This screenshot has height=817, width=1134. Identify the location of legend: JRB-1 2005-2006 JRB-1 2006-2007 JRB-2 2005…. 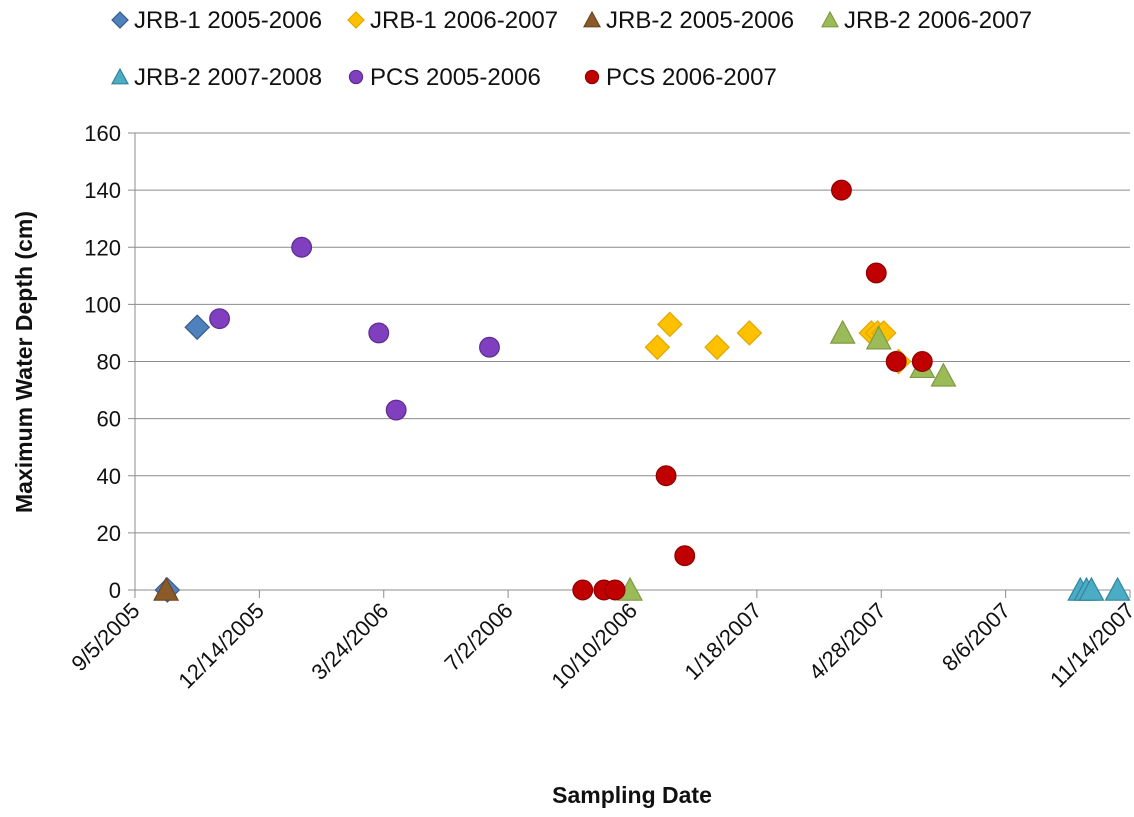
(571, 49).